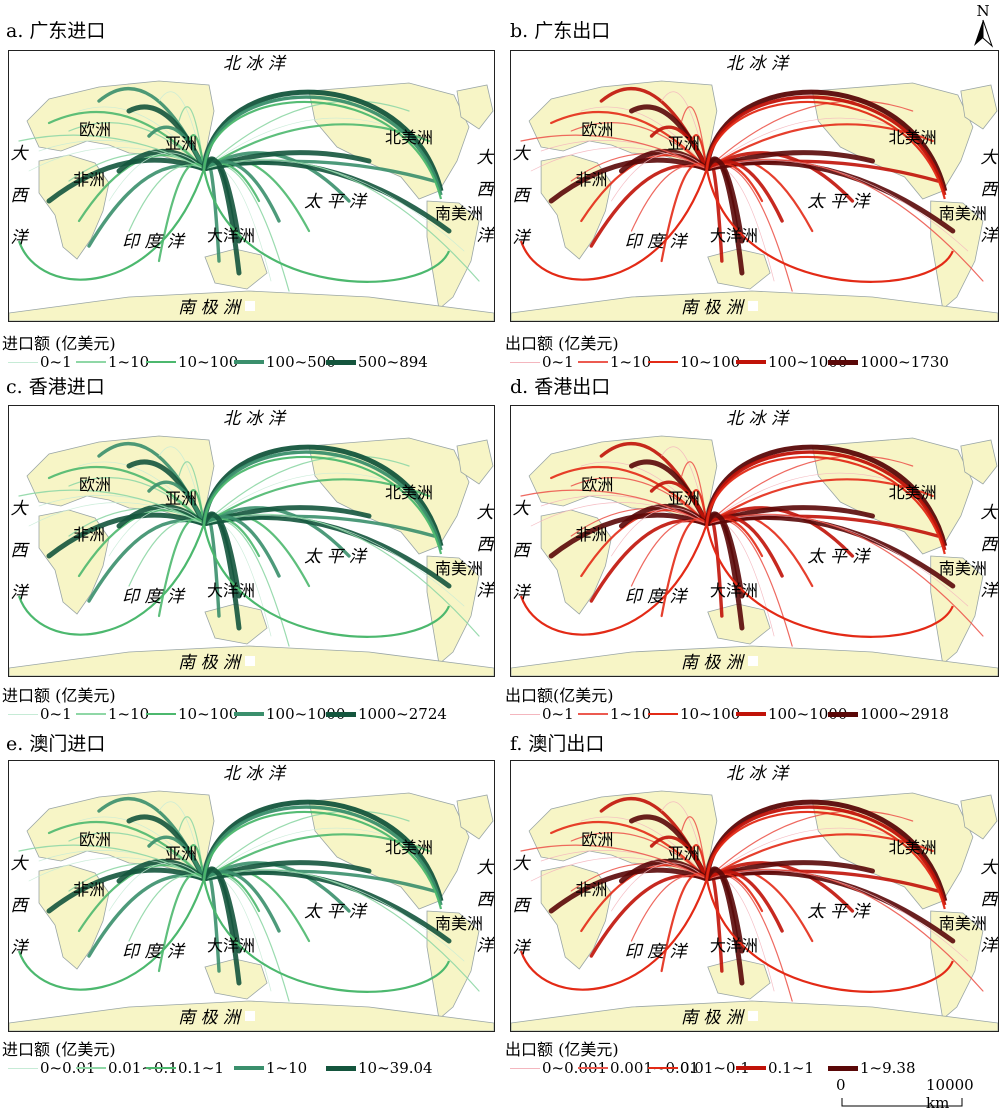 The height and width of the screenshot is (1112, 1000). Describe the element at coordinates (710, 714) in the screenshot. I see `legend-label: 10~100` at that location.